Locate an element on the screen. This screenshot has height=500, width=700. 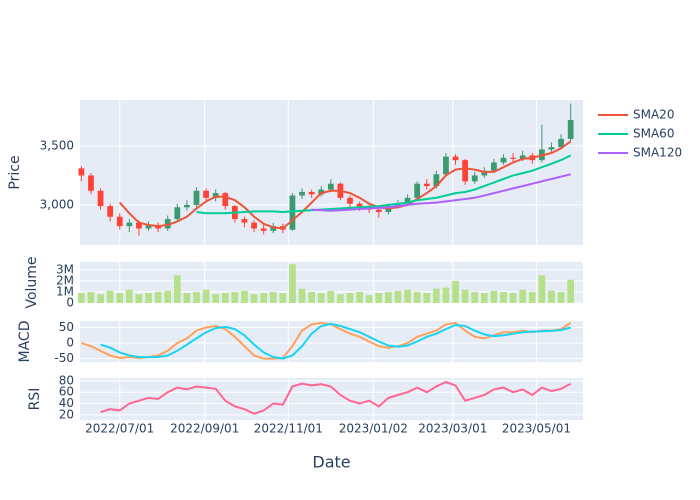
y-axis-title: MACD is located at coordinates (25, 342).